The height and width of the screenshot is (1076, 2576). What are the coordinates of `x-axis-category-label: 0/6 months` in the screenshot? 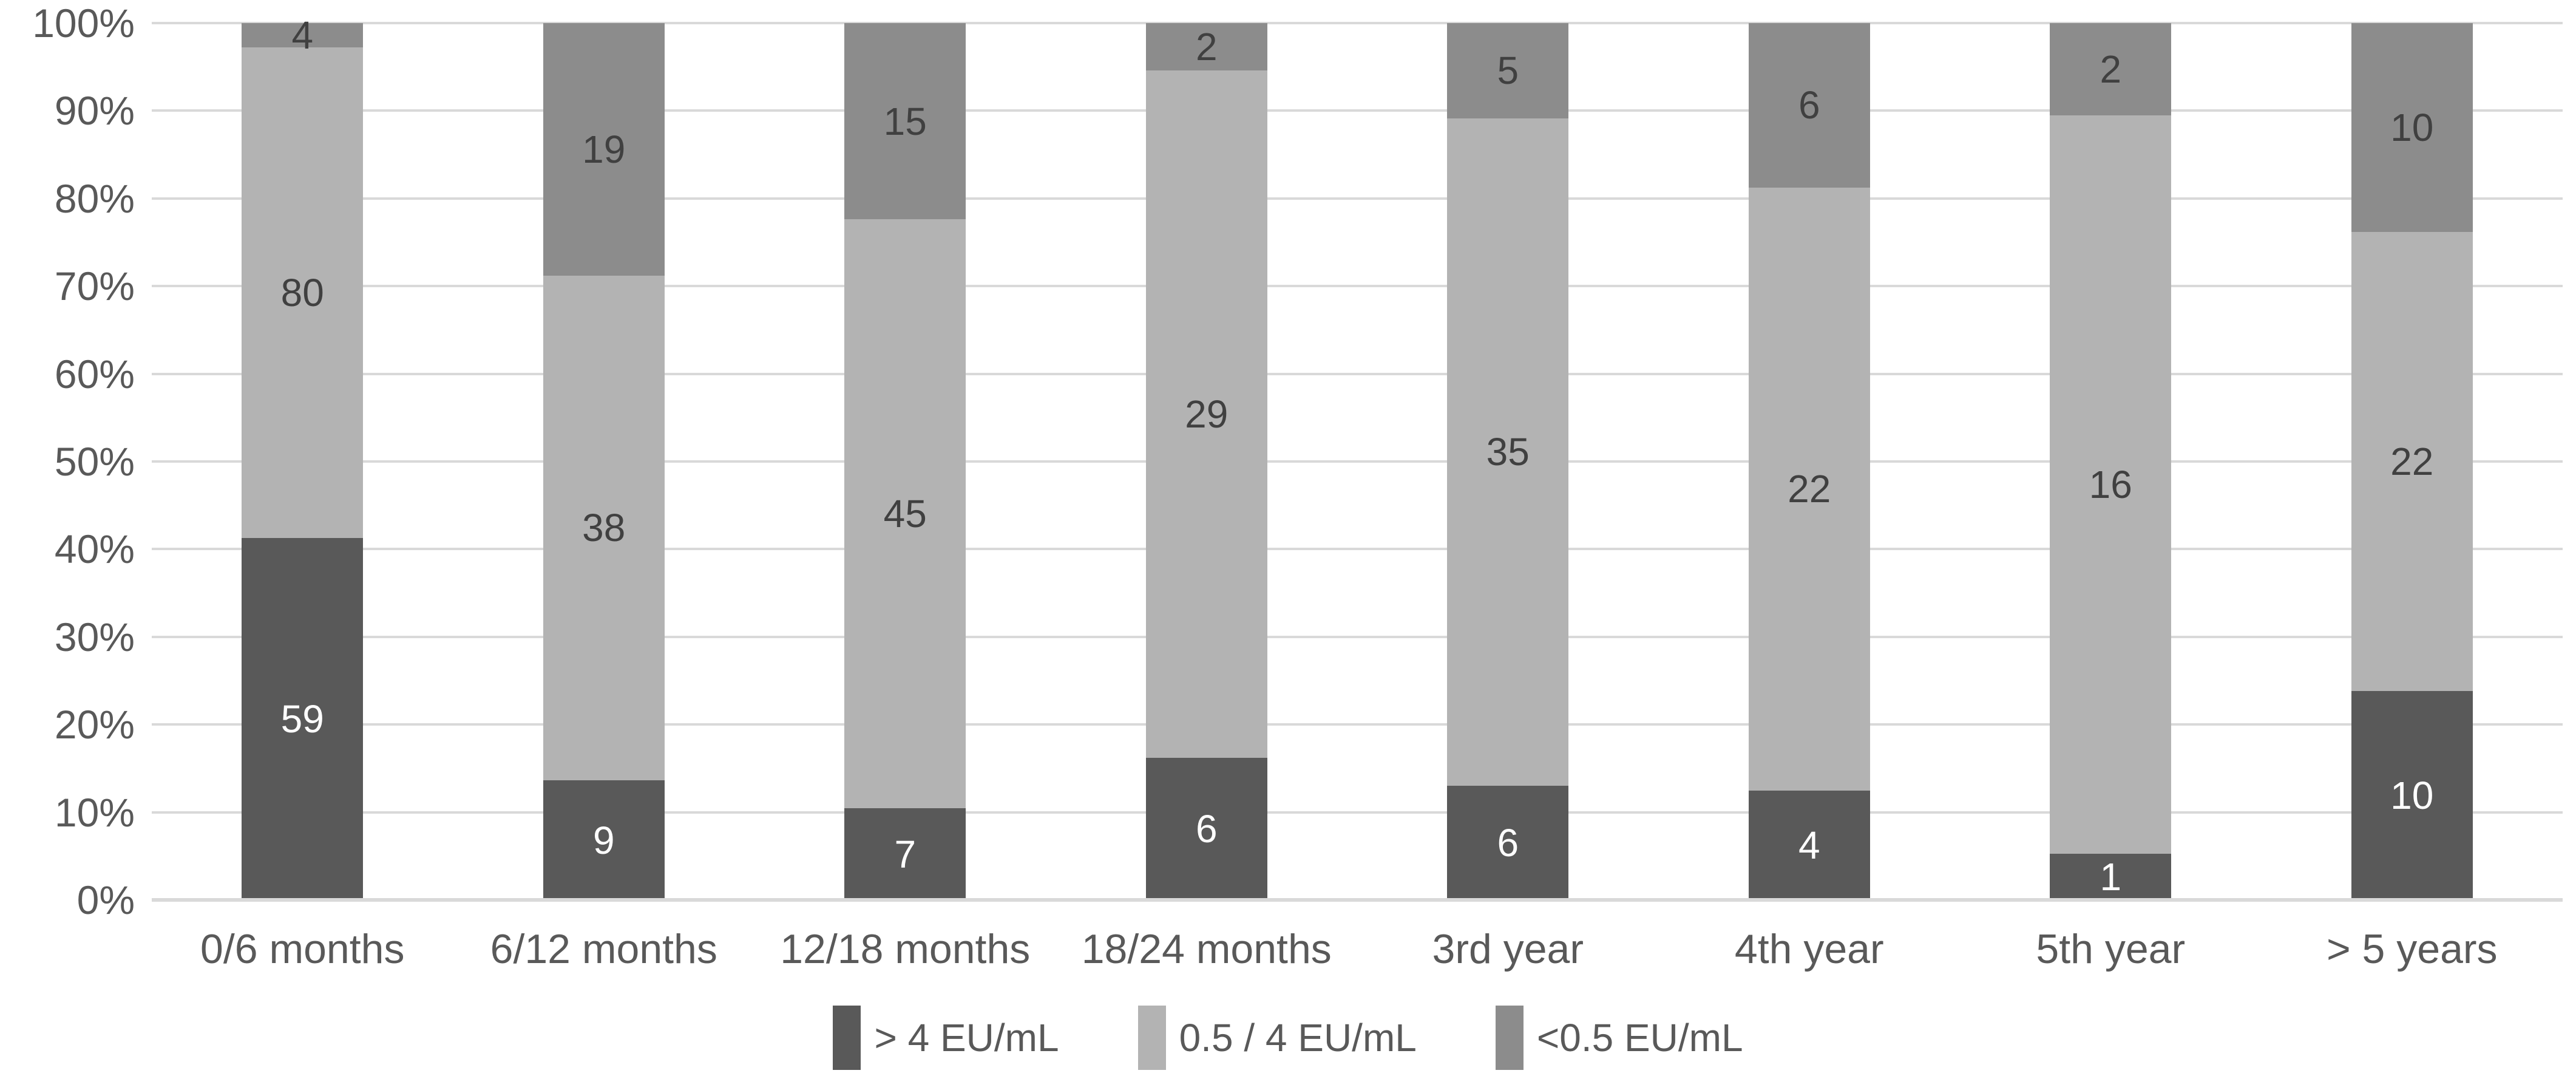 It's located at (302, 949).